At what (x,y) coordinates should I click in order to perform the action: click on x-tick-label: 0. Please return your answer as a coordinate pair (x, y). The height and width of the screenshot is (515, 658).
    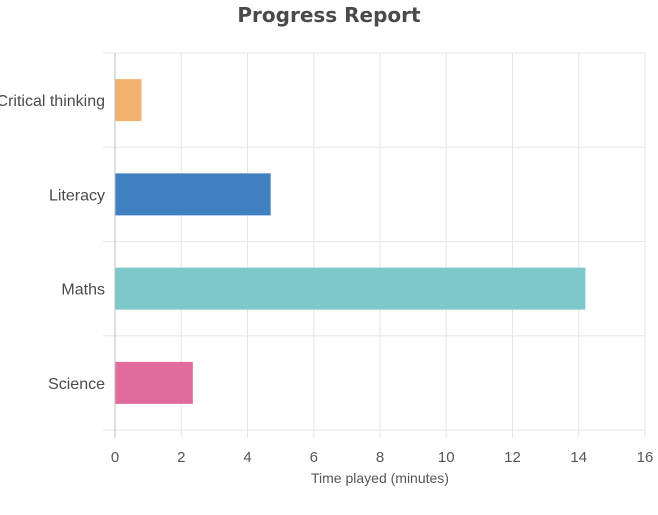
    Looking at the image, I should click on (115, 457).